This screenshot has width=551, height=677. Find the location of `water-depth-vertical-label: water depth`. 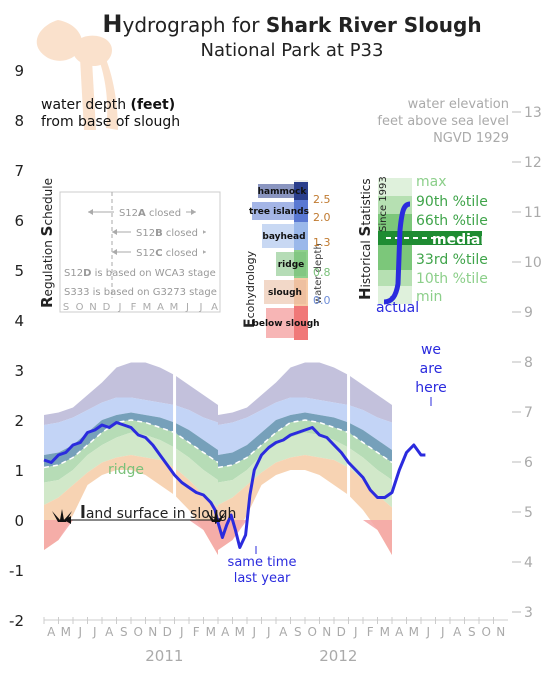

water-depth-vertical-label: water depth is located at coordinates (318, 273).